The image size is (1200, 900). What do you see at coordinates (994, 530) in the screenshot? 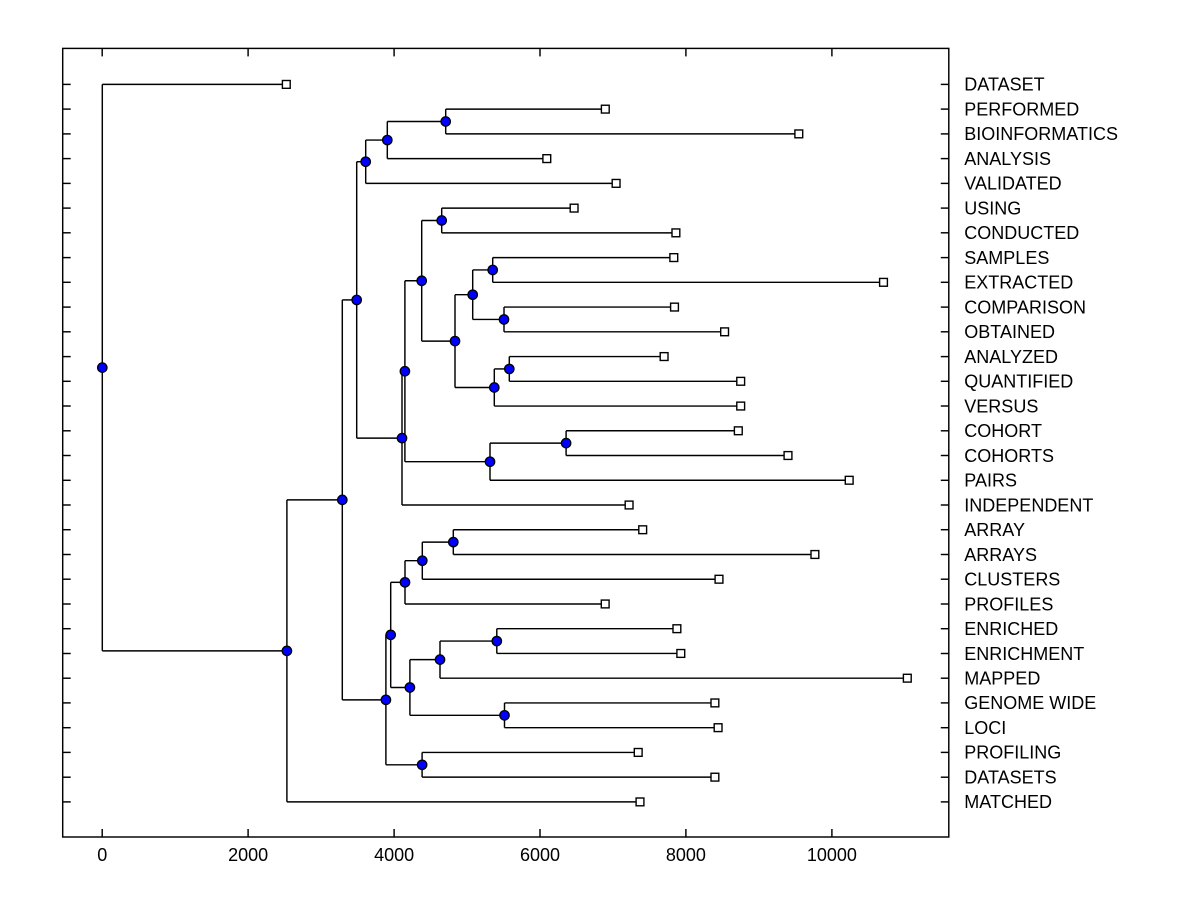
I see `svg-text: ARRAY` at bounding box center [994, 530].